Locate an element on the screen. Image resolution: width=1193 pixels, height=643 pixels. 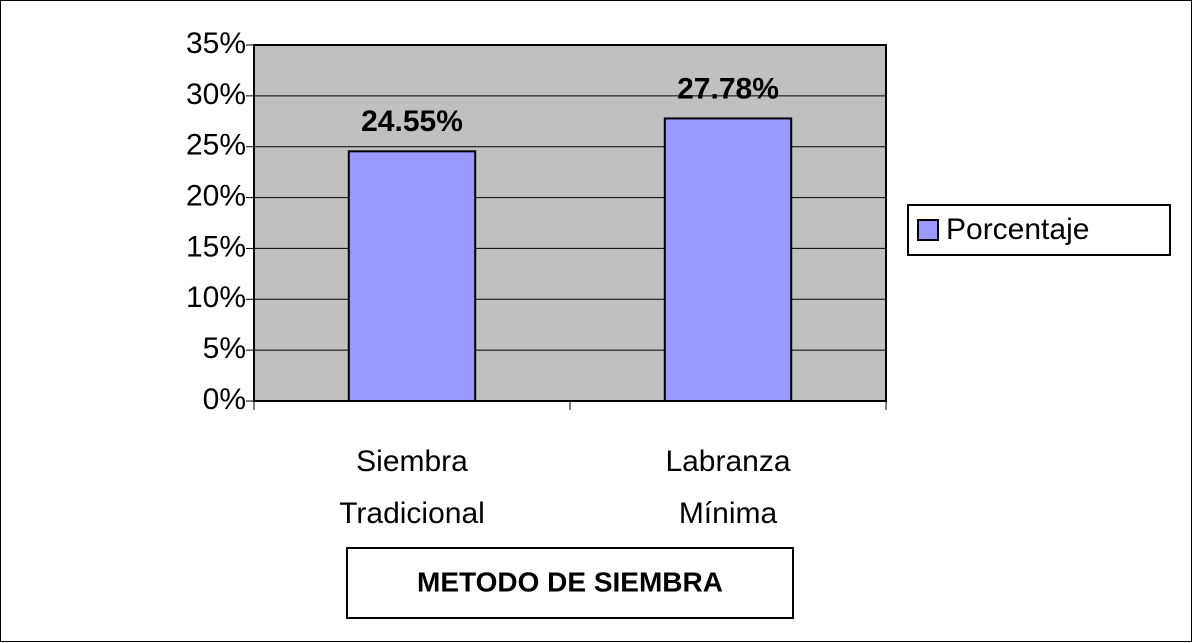
x-tick-label: Labranza Mínima is located at coordinates (727, 487).